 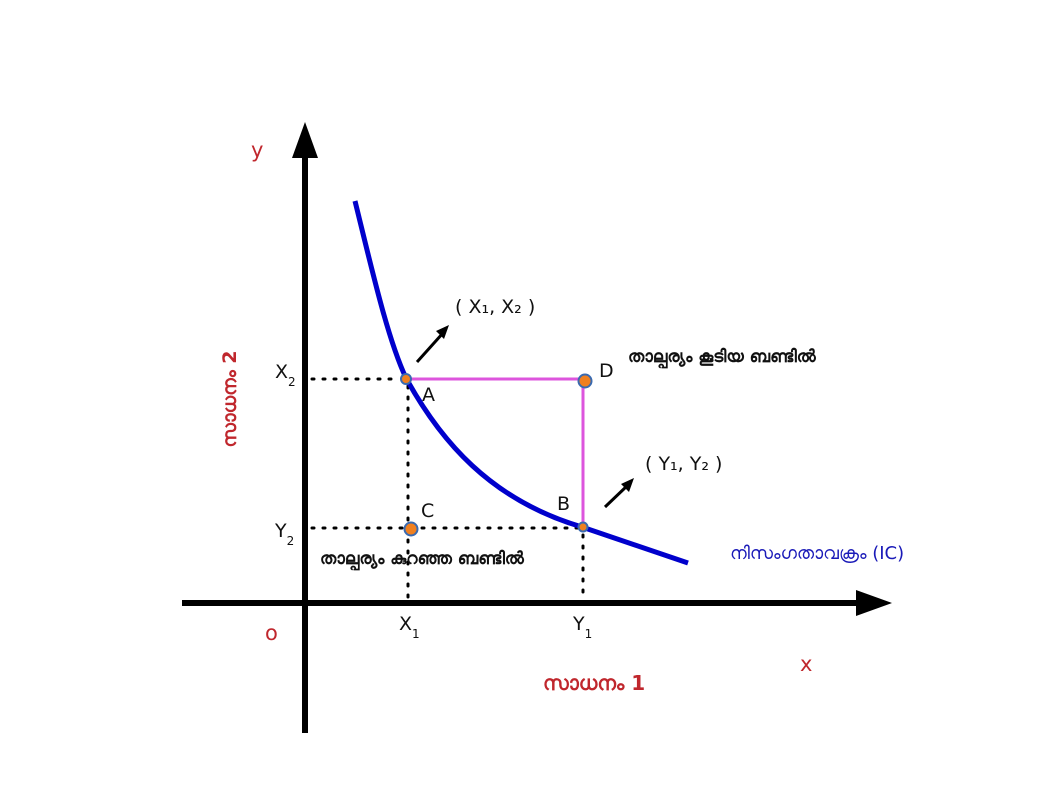 What do you see at coordinates (271, 633) in the screenshot?
I see `origin-label: o` at bounding box center [271, 633].